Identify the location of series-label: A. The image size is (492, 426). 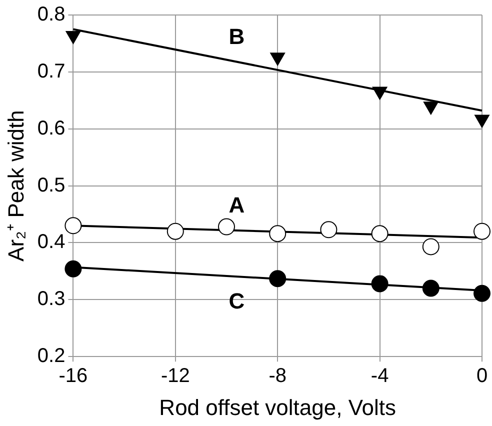
(236, 205).